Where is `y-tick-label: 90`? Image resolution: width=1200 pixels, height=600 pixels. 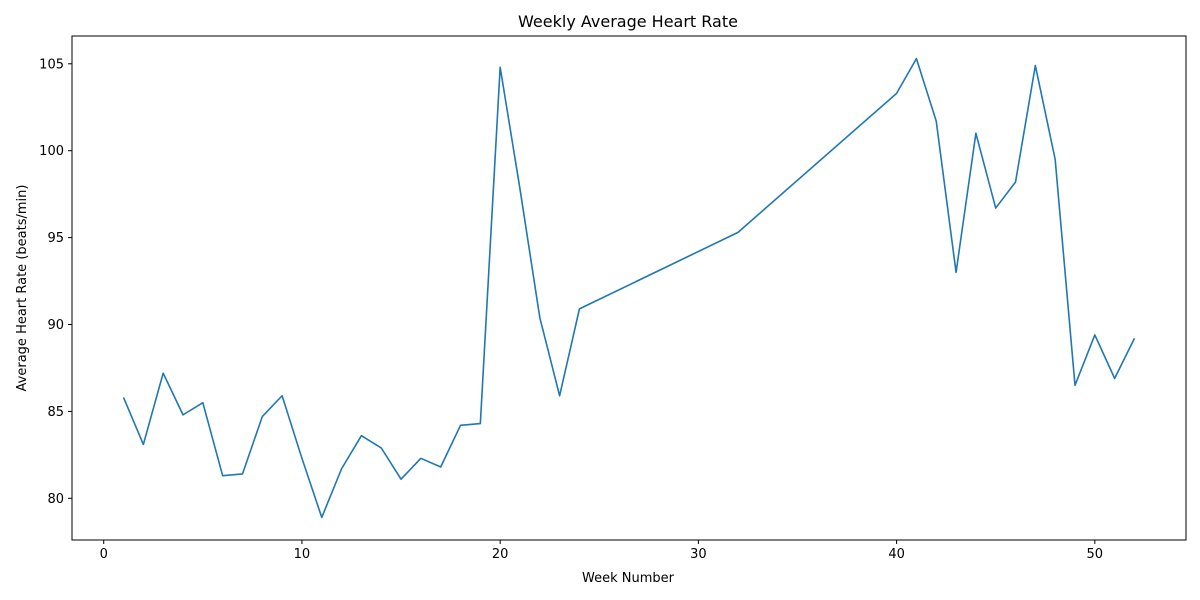
y-tick-label: 90 is located at coordinates (55, 325).